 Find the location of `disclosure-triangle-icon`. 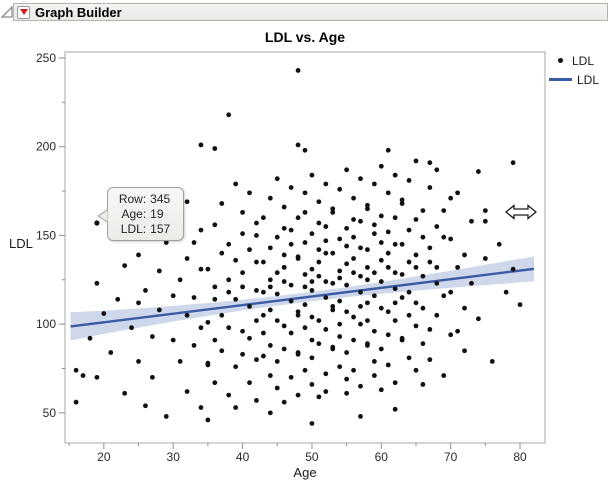

disclosure-triangle-icon is located at coordinates (7, 12).